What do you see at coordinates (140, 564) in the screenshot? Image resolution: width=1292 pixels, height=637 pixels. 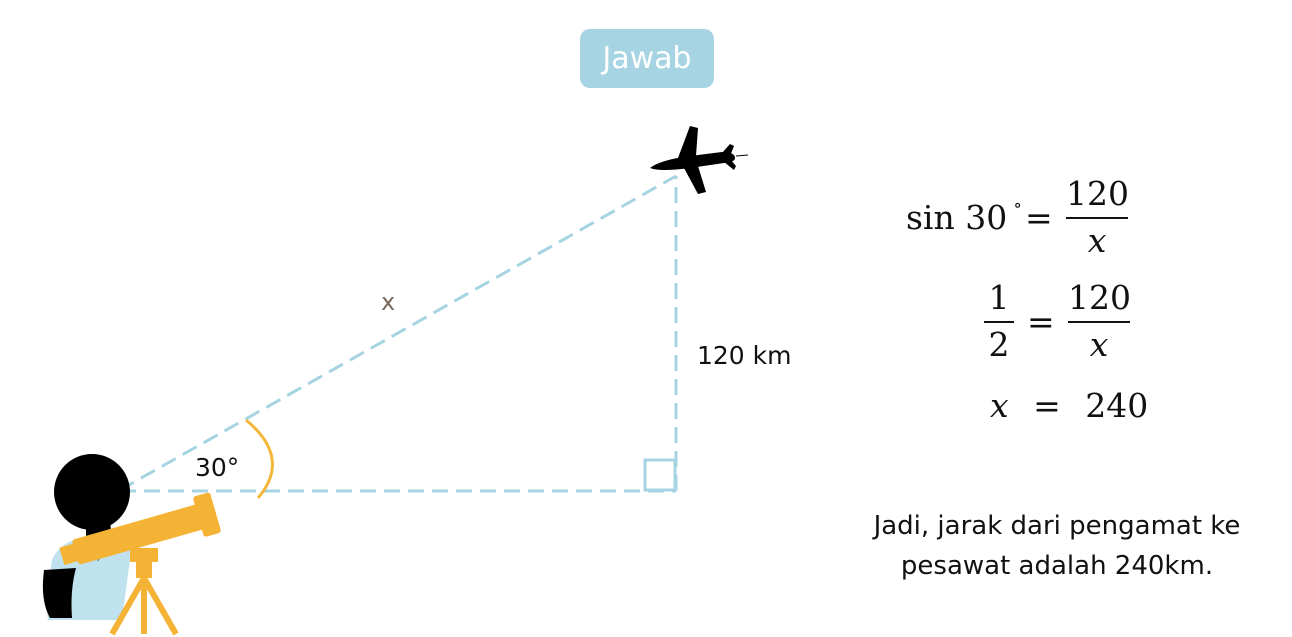 I see `telescope-icon` at bounding box center [140, 564].